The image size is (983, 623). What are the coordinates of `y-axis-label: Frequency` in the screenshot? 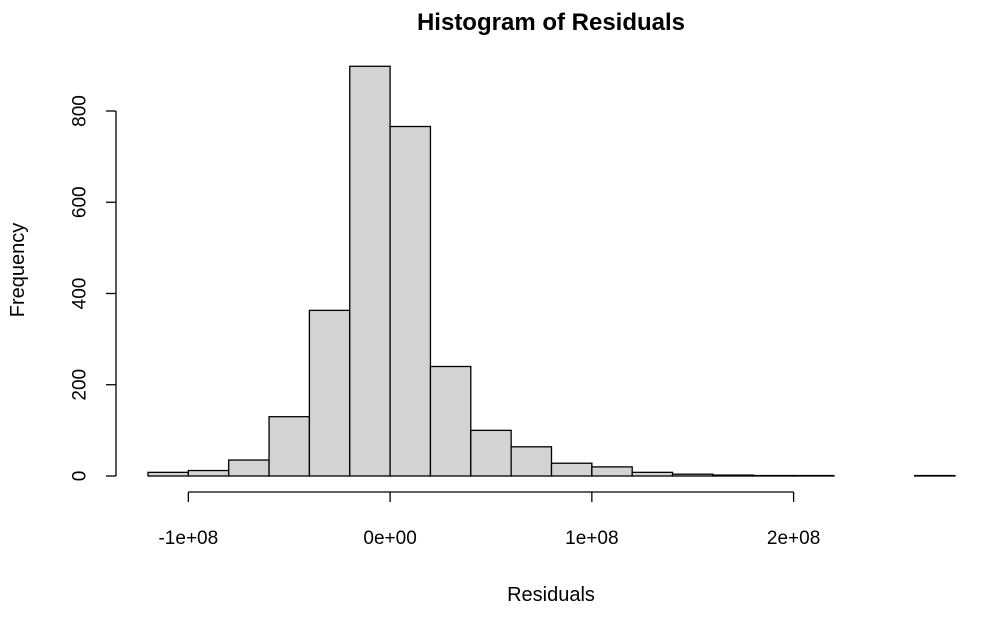 It's located at (18, 270).